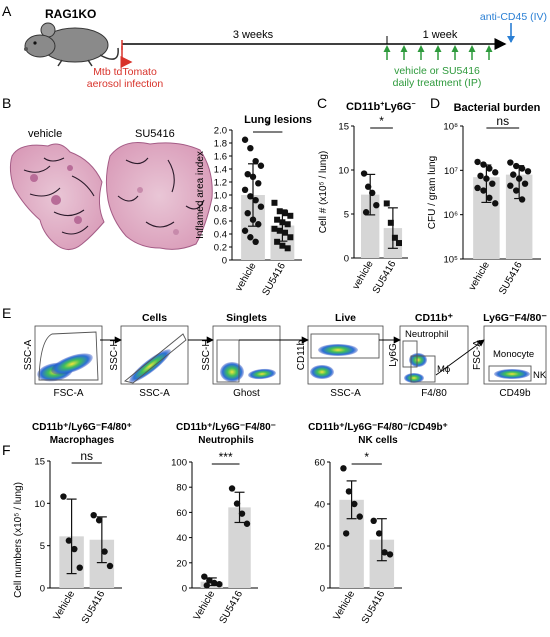 The height and width of the screenshot is (637, 550). What do you see at coordinates (414, 378) in the screenshot?
I see `density-cd11b-lower` at bounding box center [414, 378].